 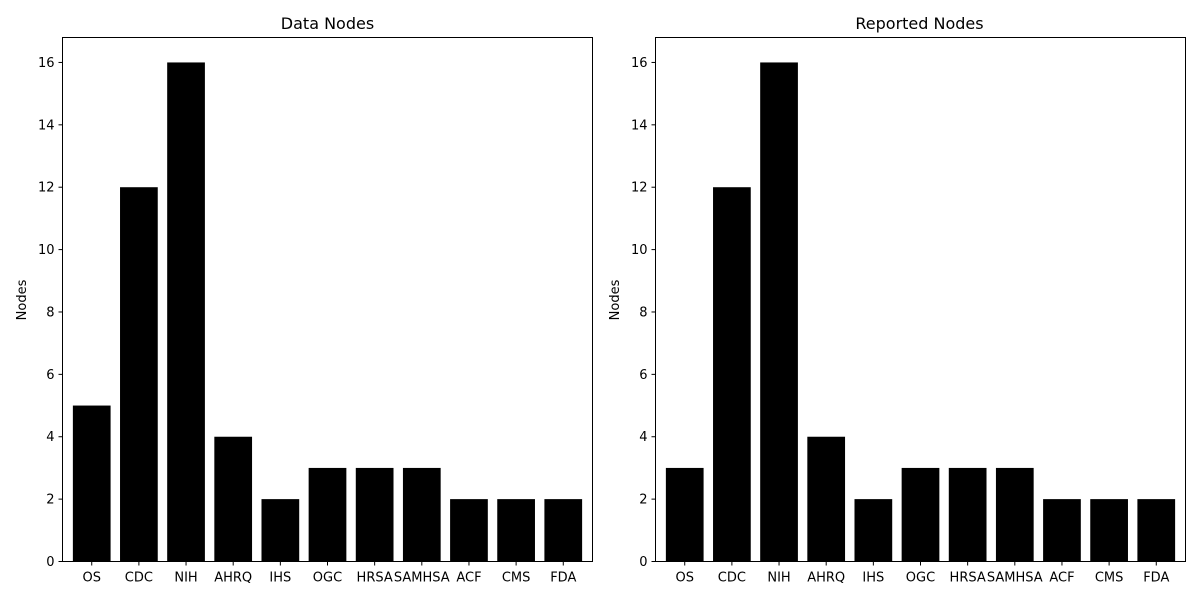 I want to click on chart-title: Reported Nodes, so click(x=919, y=23).